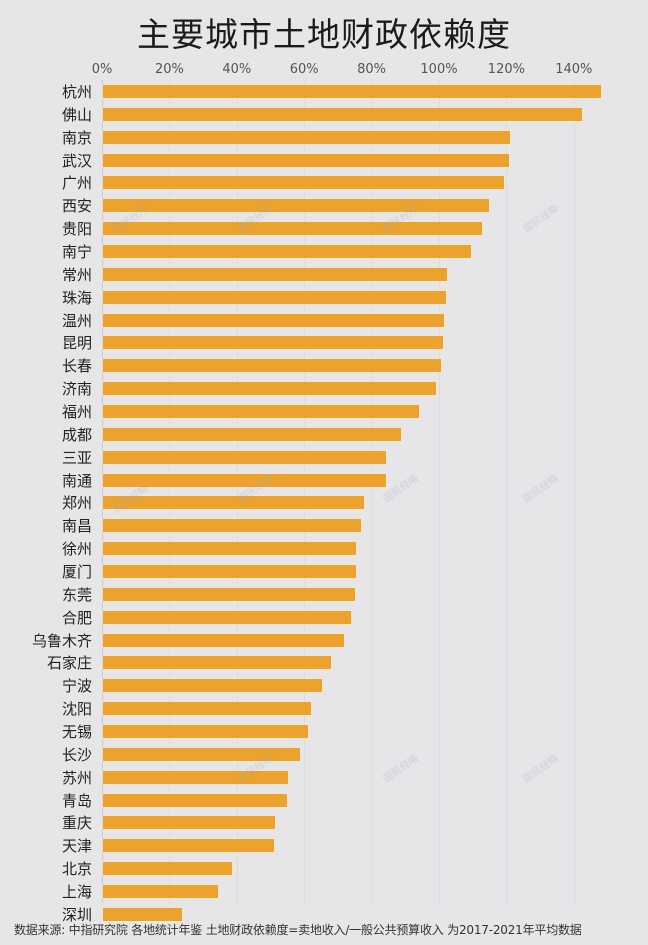  I want to click on bar-row: 南通, so click(324, 481).